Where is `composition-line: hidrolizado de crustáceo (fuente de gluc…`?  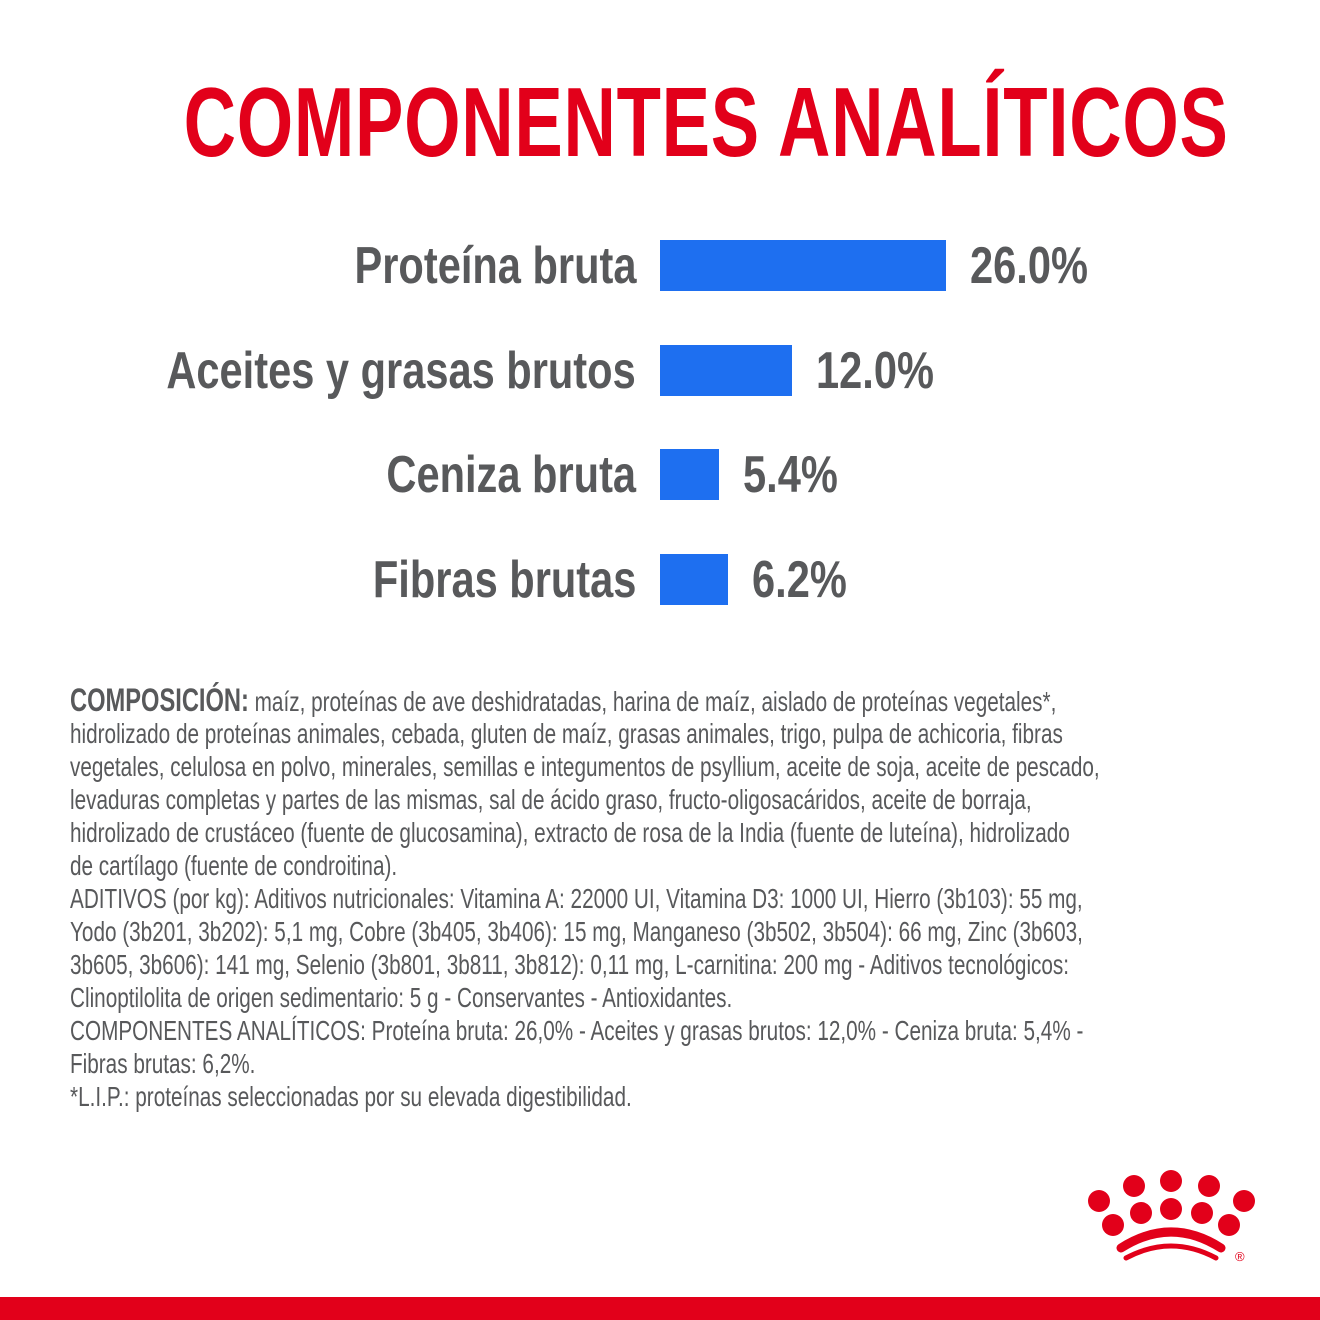 composition-line: hidrolizado de crustáceo (fuente de gluc… is located at coordinates (570, 832).